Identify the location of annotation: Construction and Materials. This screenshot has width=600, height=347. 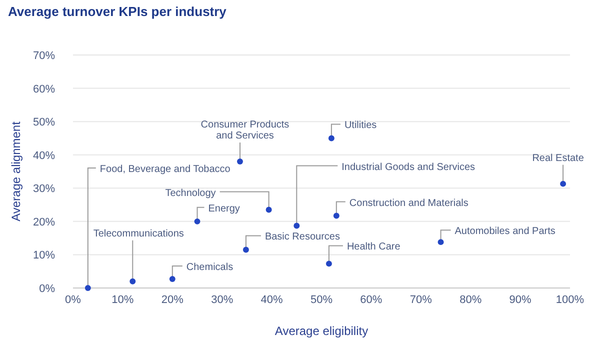
(408, 203).